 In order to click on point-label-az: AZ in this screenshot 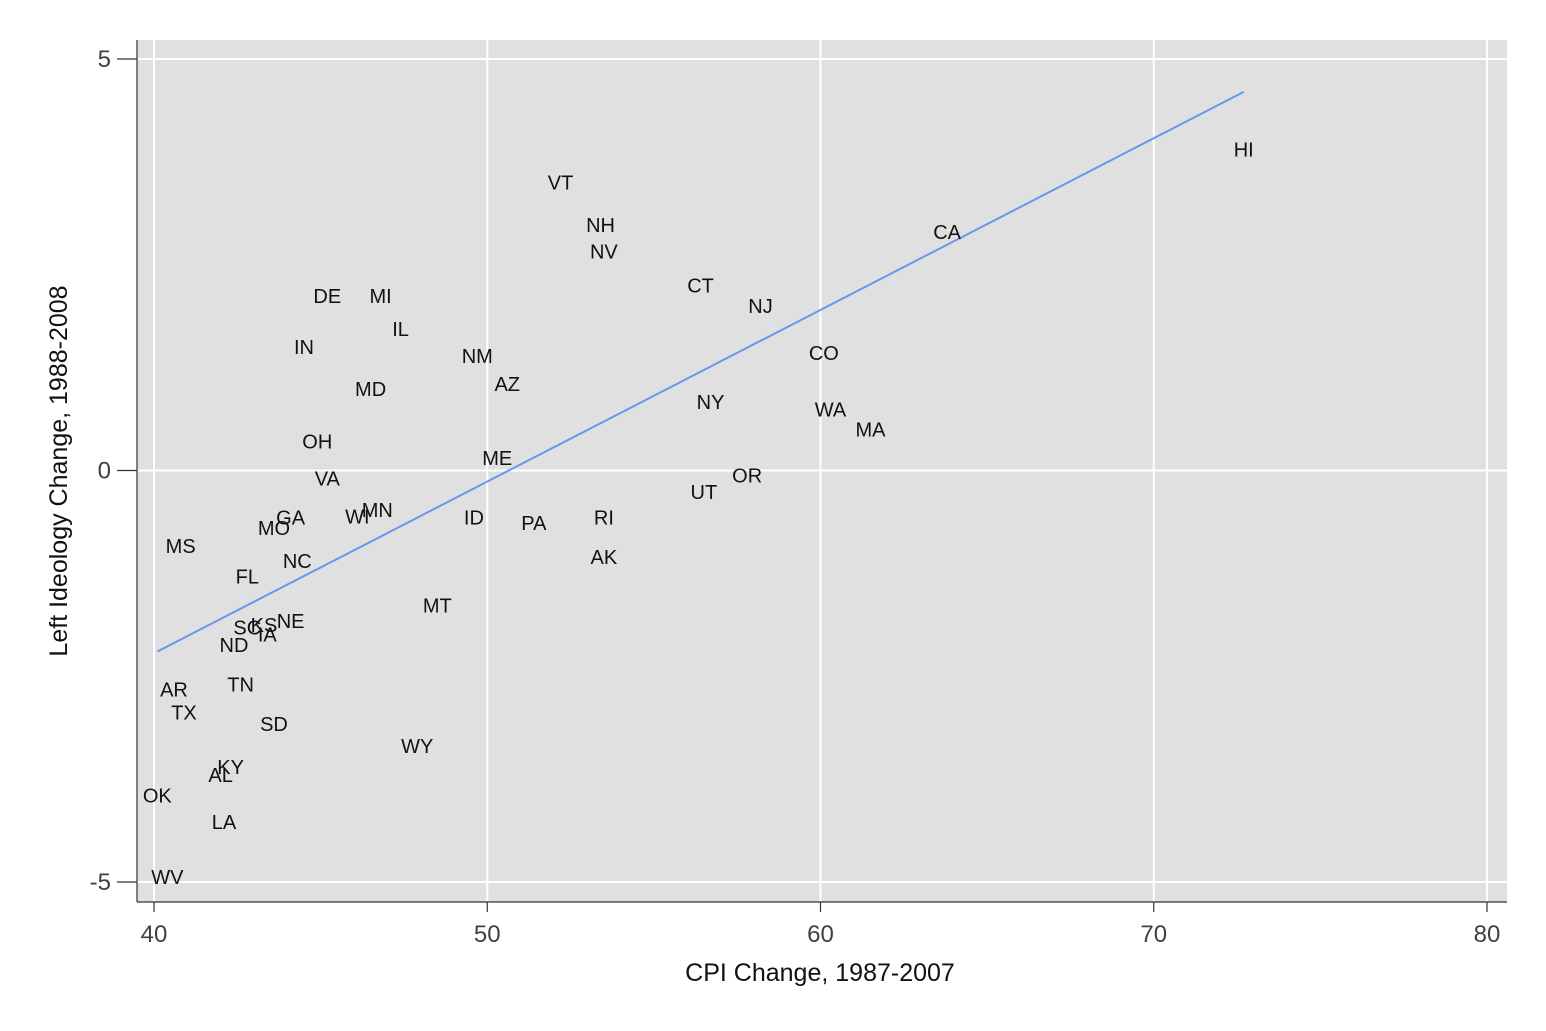, I will do `click(507, 385)`.